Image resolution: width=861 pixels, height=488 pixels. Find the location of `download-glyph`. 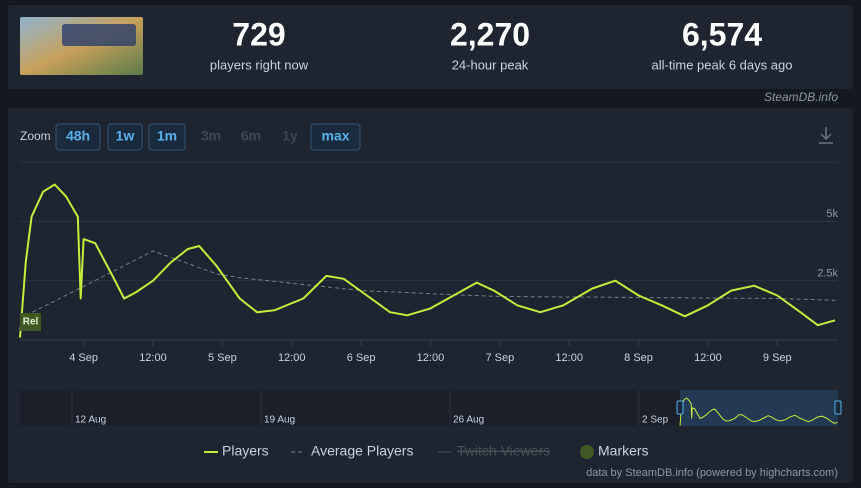

download-glyph is located at coordinates (826, 135).